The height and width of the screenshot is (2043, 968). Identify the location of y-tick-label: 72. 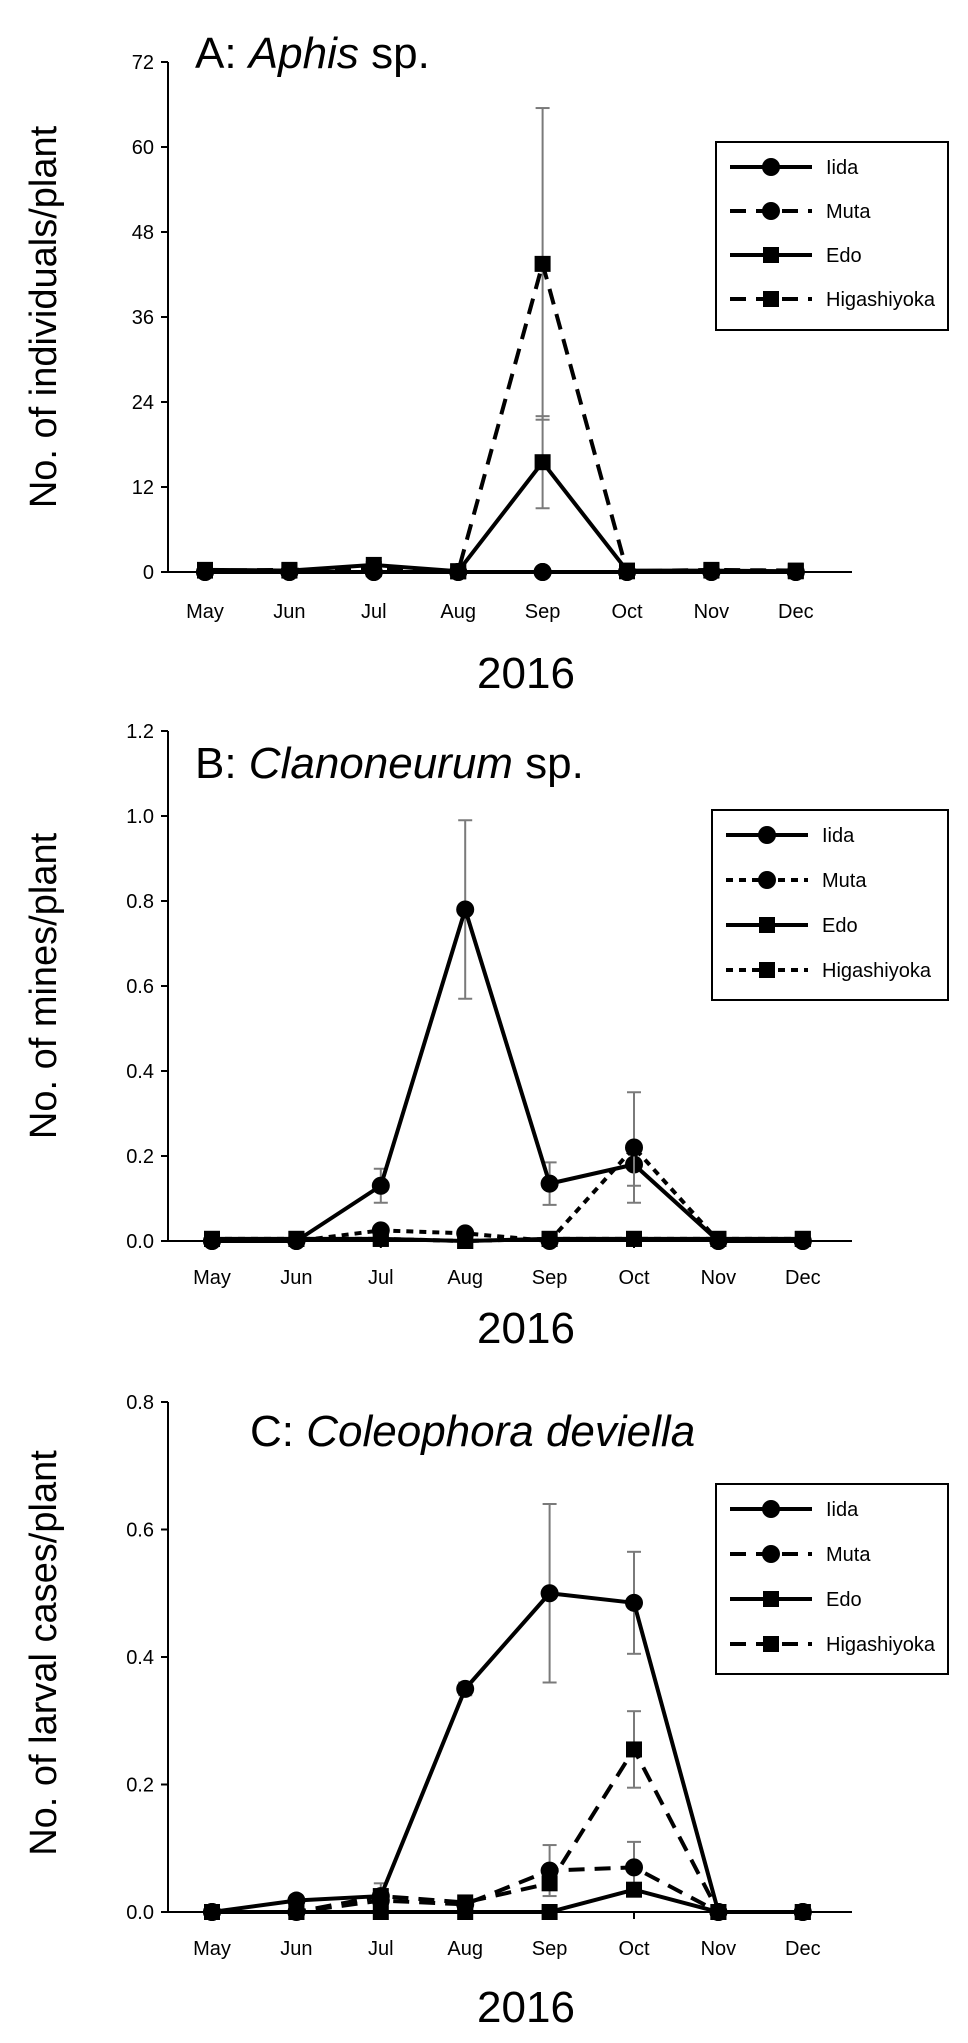
(143, 63).